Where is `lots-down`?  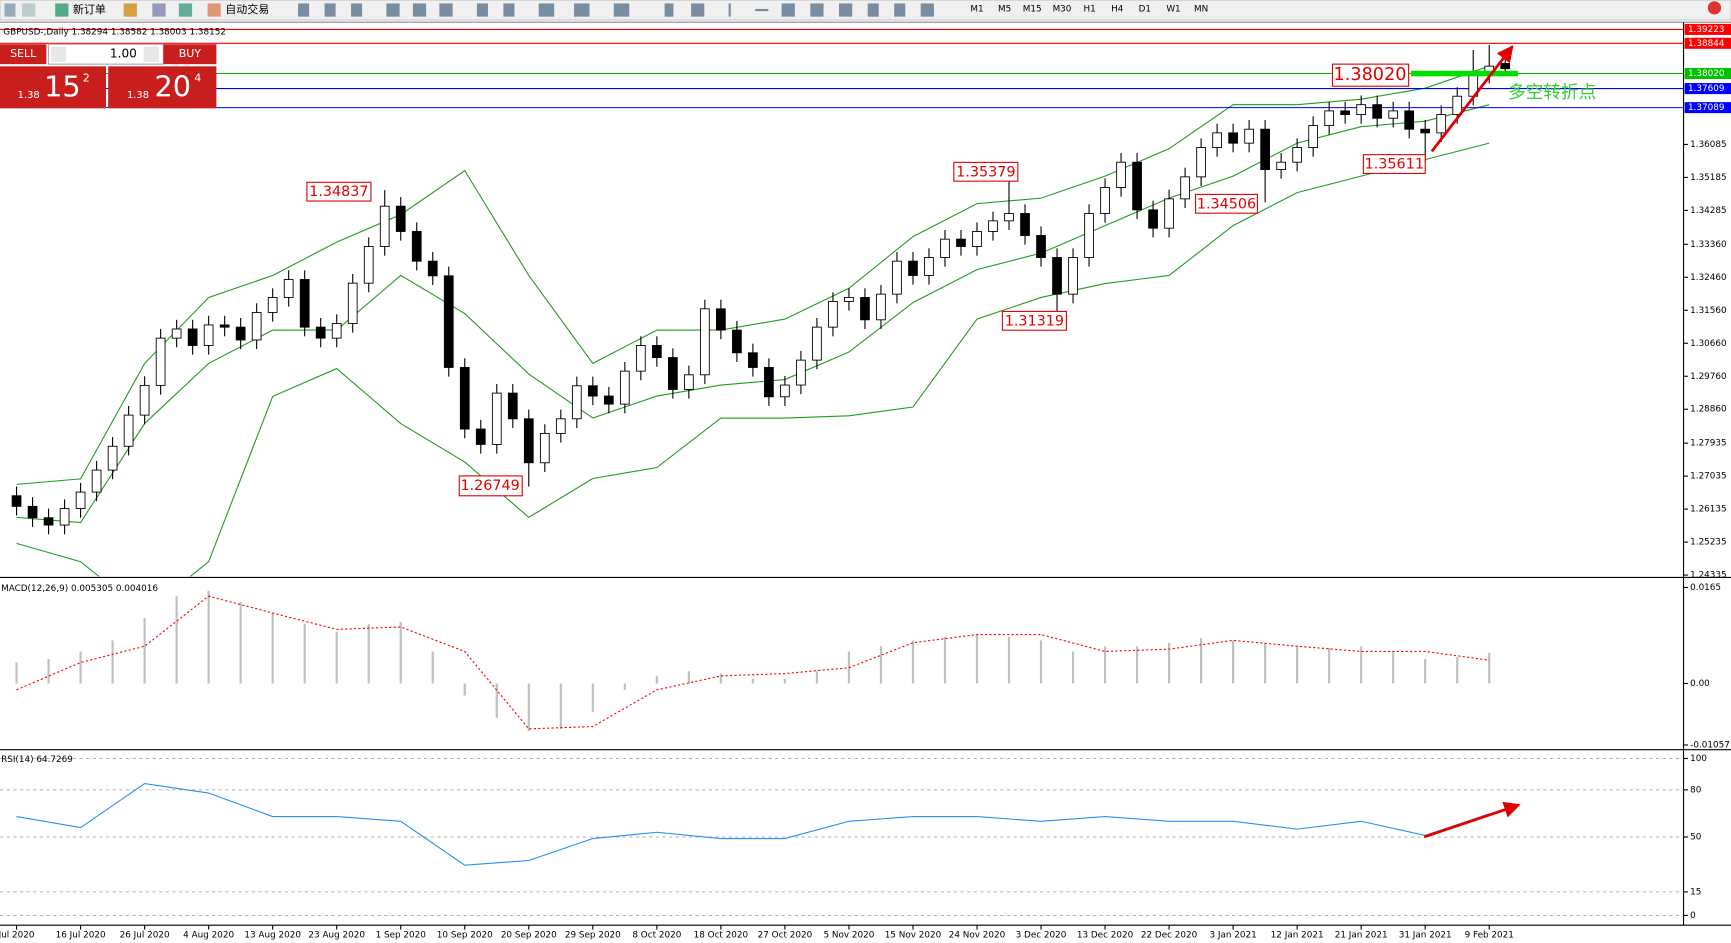 lots-down is located at coordinates (58, 54).